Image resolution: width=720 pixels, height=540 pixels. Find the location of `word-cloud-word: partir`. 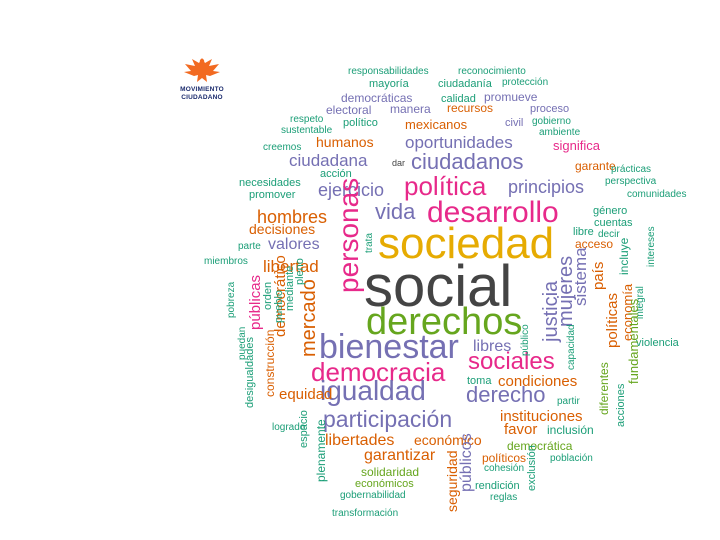

word-cloud-word: partir is located at coordinates (568, 401).